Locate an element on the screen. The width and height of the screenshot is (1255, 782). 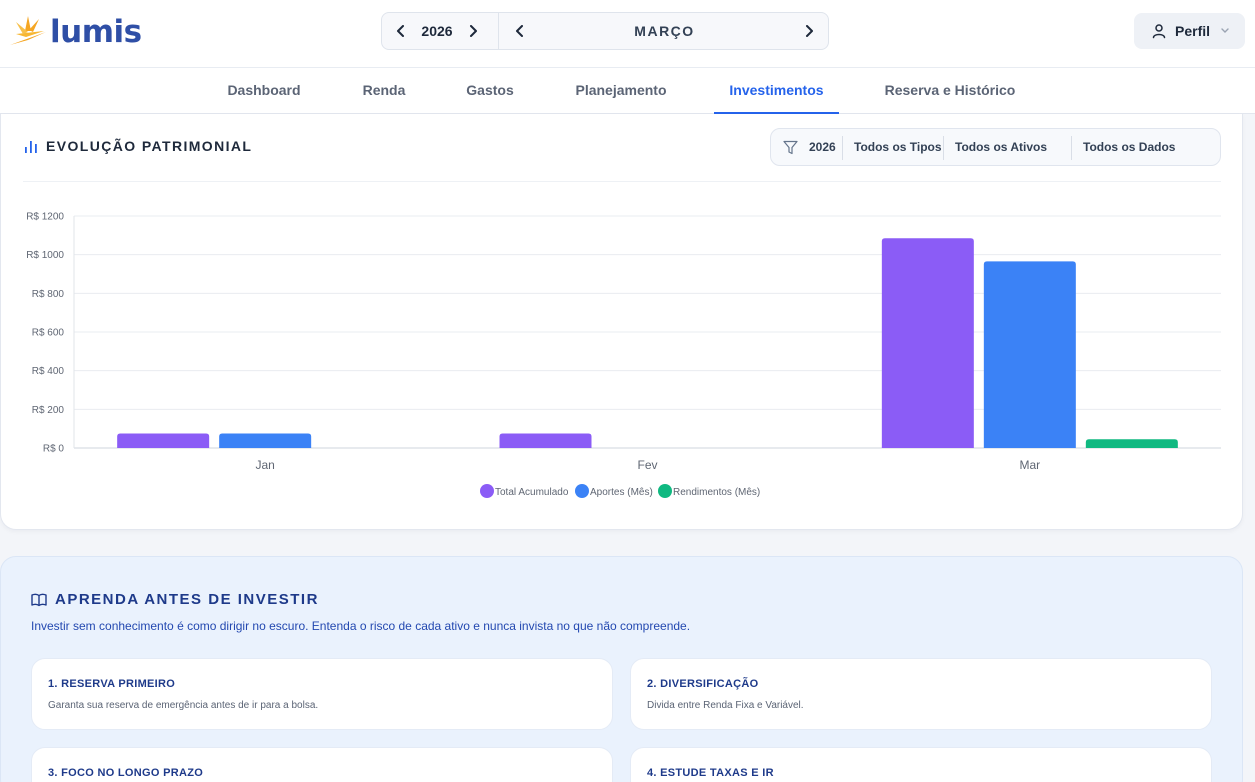
book-icon is located at coordinates (39, 599).